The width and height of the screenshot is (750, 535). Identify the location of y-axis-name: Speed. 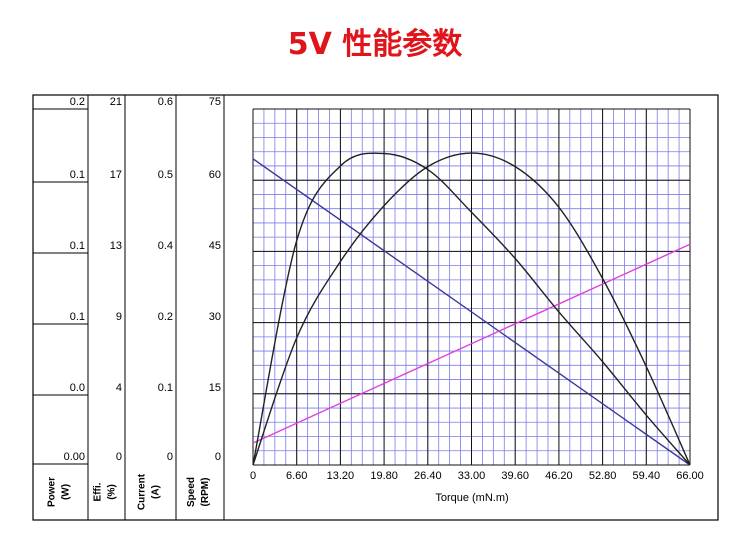
(191, 492).